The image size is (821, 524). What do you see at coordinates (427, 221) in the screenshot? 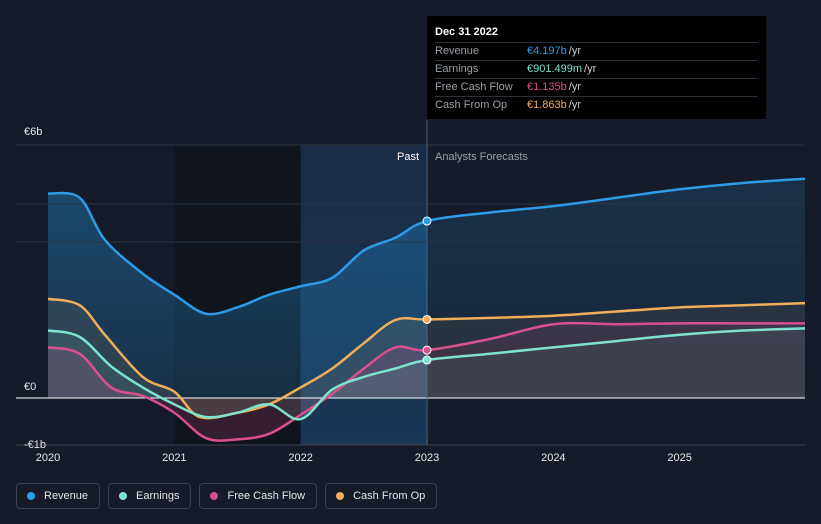
I see `marker-revenue` at bounding box center [427, 221].